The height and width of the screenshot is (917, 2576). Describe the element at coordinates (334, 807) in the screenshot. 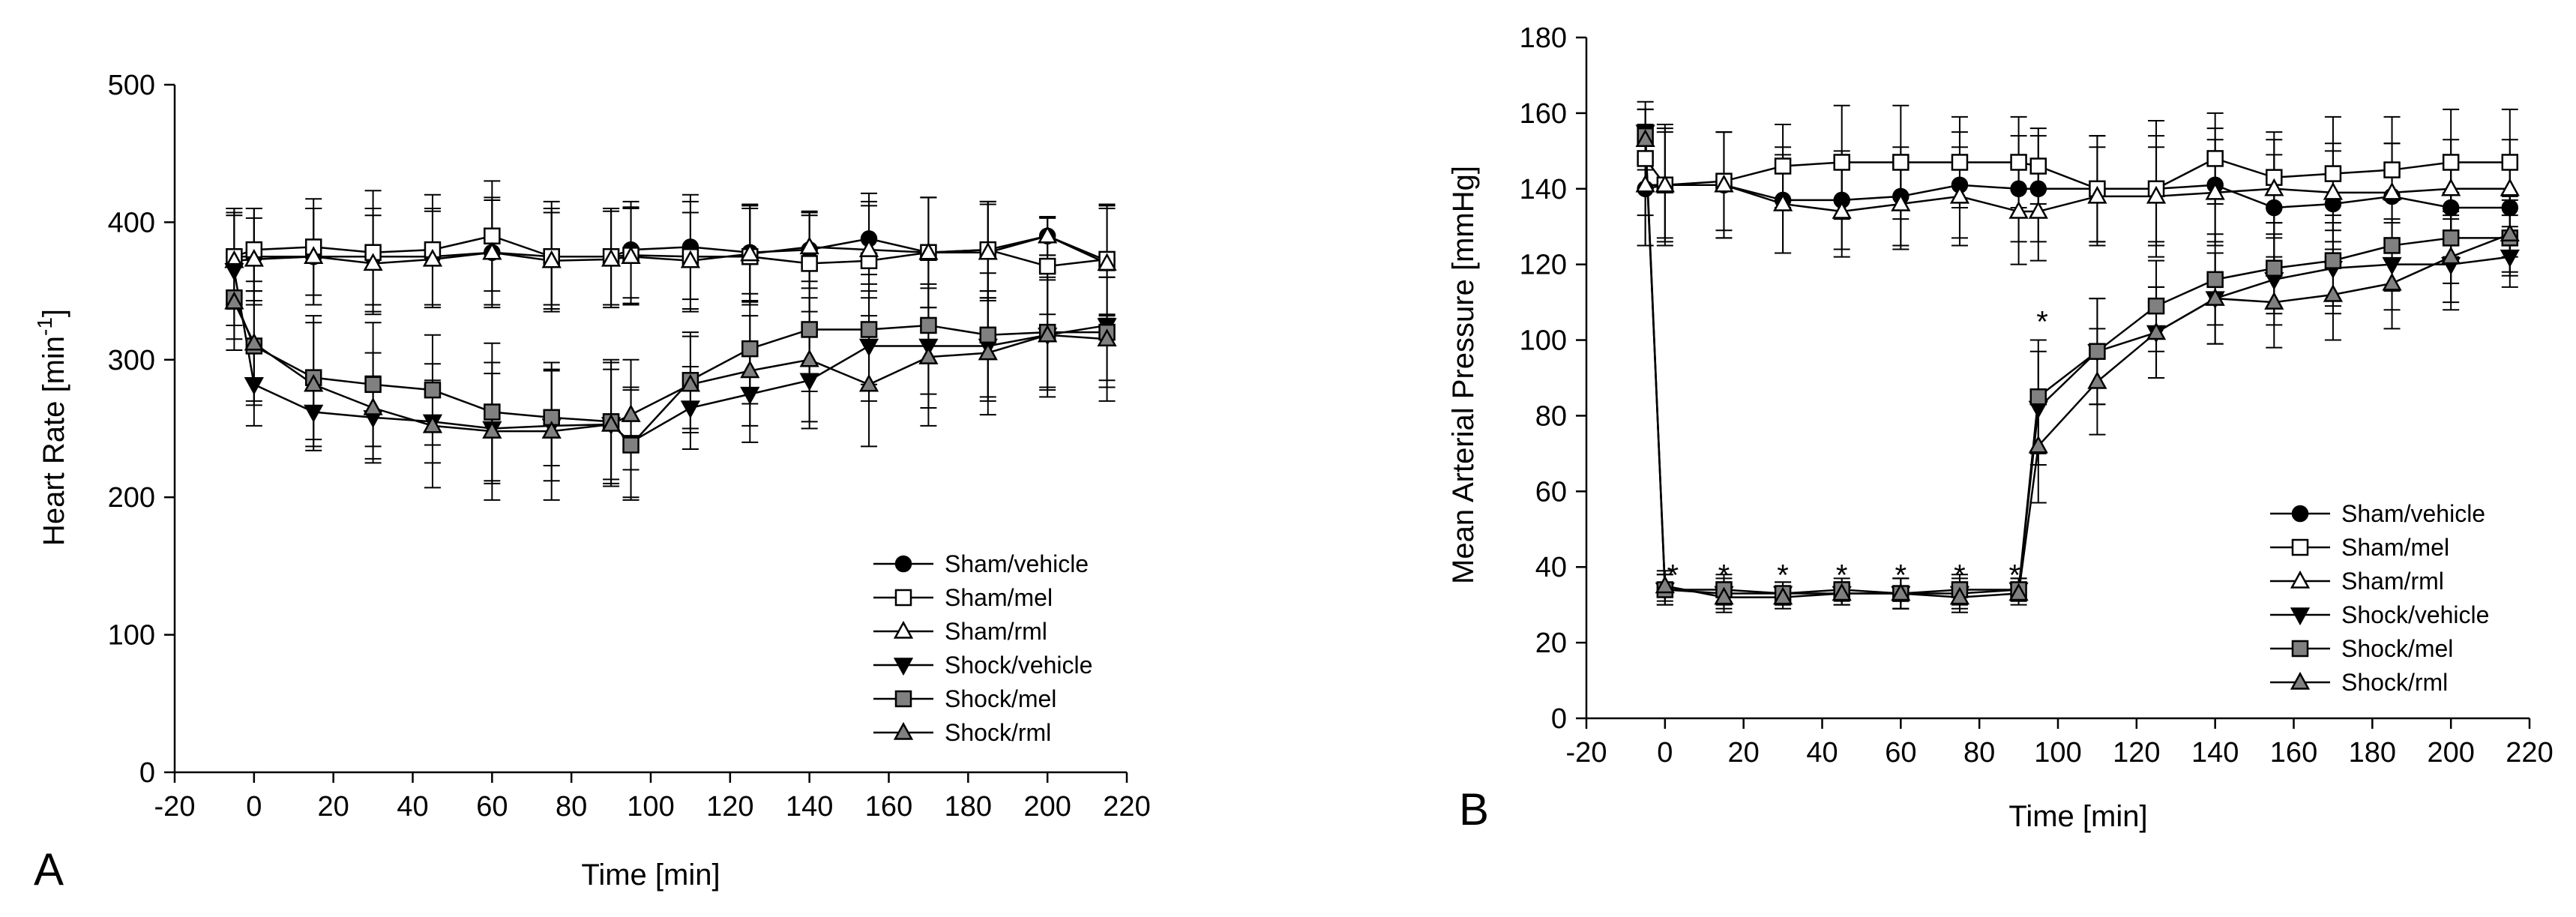

I see `a-x-tick-label: 20` at that location.